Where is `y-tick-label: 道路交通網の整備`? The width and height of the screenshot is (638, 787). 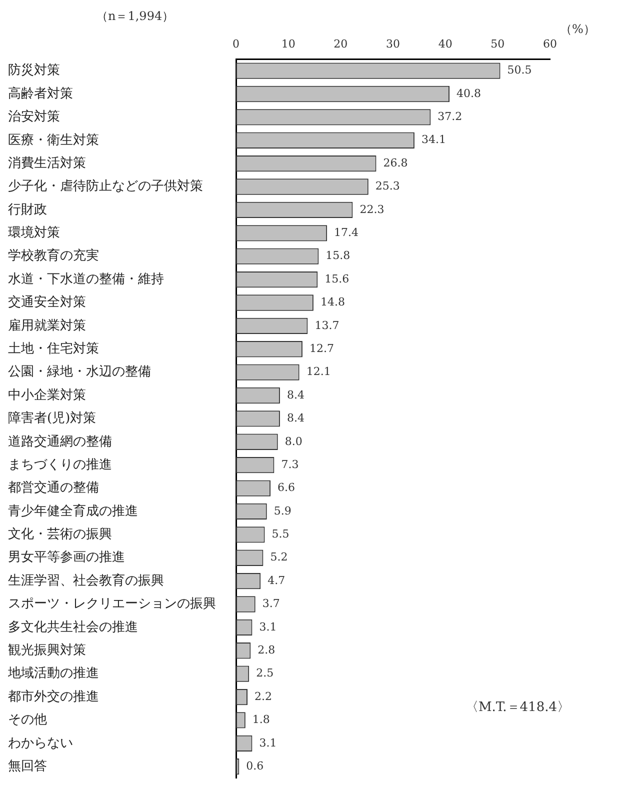 y-tick-label: 道路交通網の整備 is located at coordinates (60, 441).